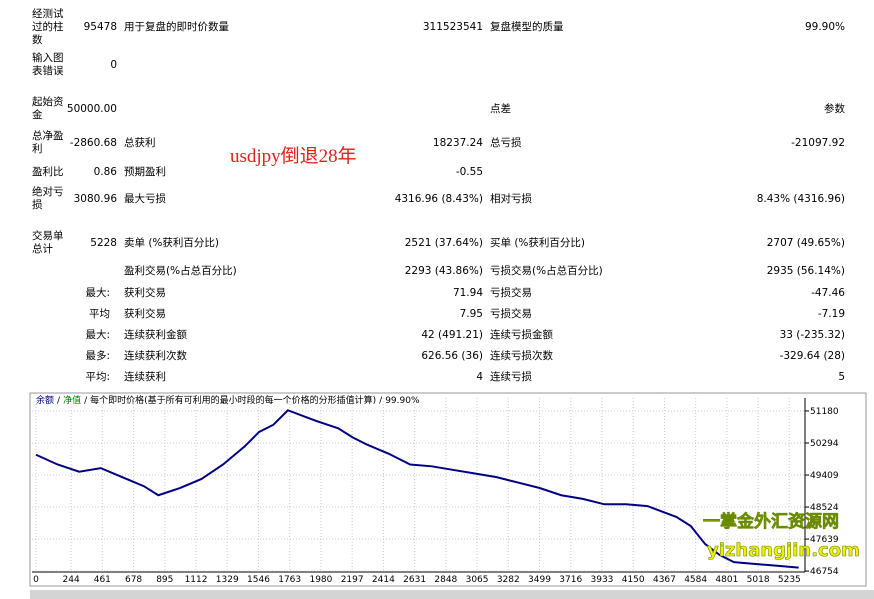  What do you see at coordinates (818, 142) in the screenshot?
I see `value: -21097.92` at bounding box center [818, 142].